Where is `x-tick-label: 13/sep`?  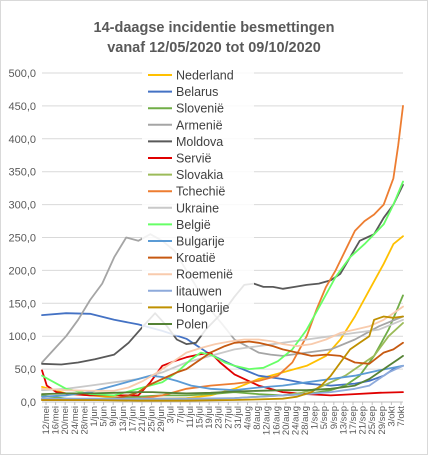
x-tick-label: 13/sep is located at coordinates (343, 420).